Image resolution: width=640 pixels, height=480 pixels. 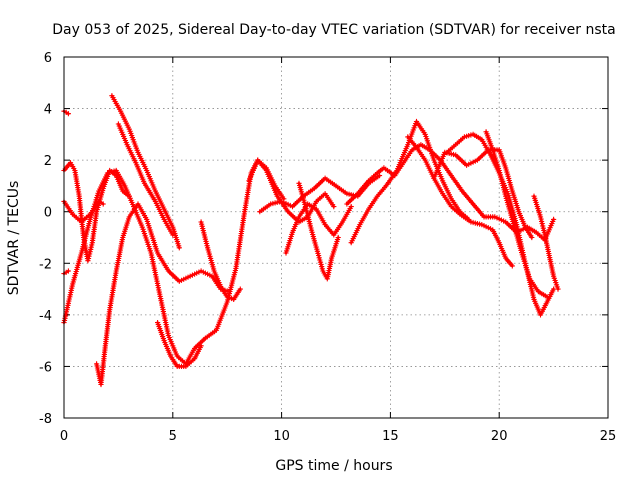 What do you see at coordinates (48, 110) in the screenshot?
I see `y-tick-label: 4` at bounding box center [48, 110].